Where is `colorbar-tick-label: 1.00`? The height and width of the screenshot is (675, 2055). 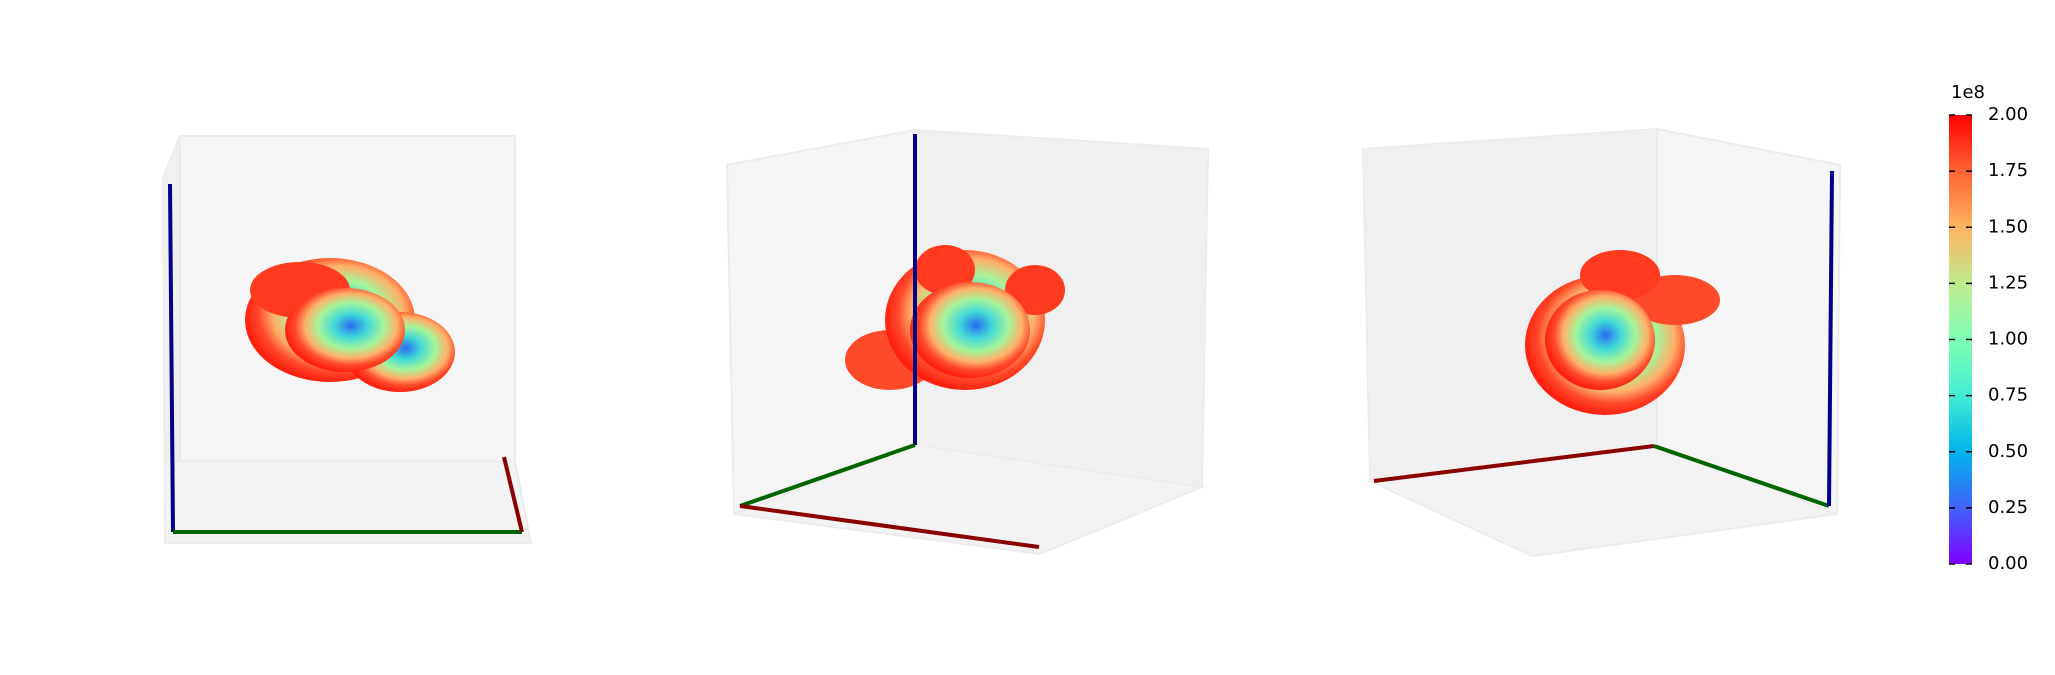 colorbar-tick-label: 1.00 is located at coordinates (2008, 339).